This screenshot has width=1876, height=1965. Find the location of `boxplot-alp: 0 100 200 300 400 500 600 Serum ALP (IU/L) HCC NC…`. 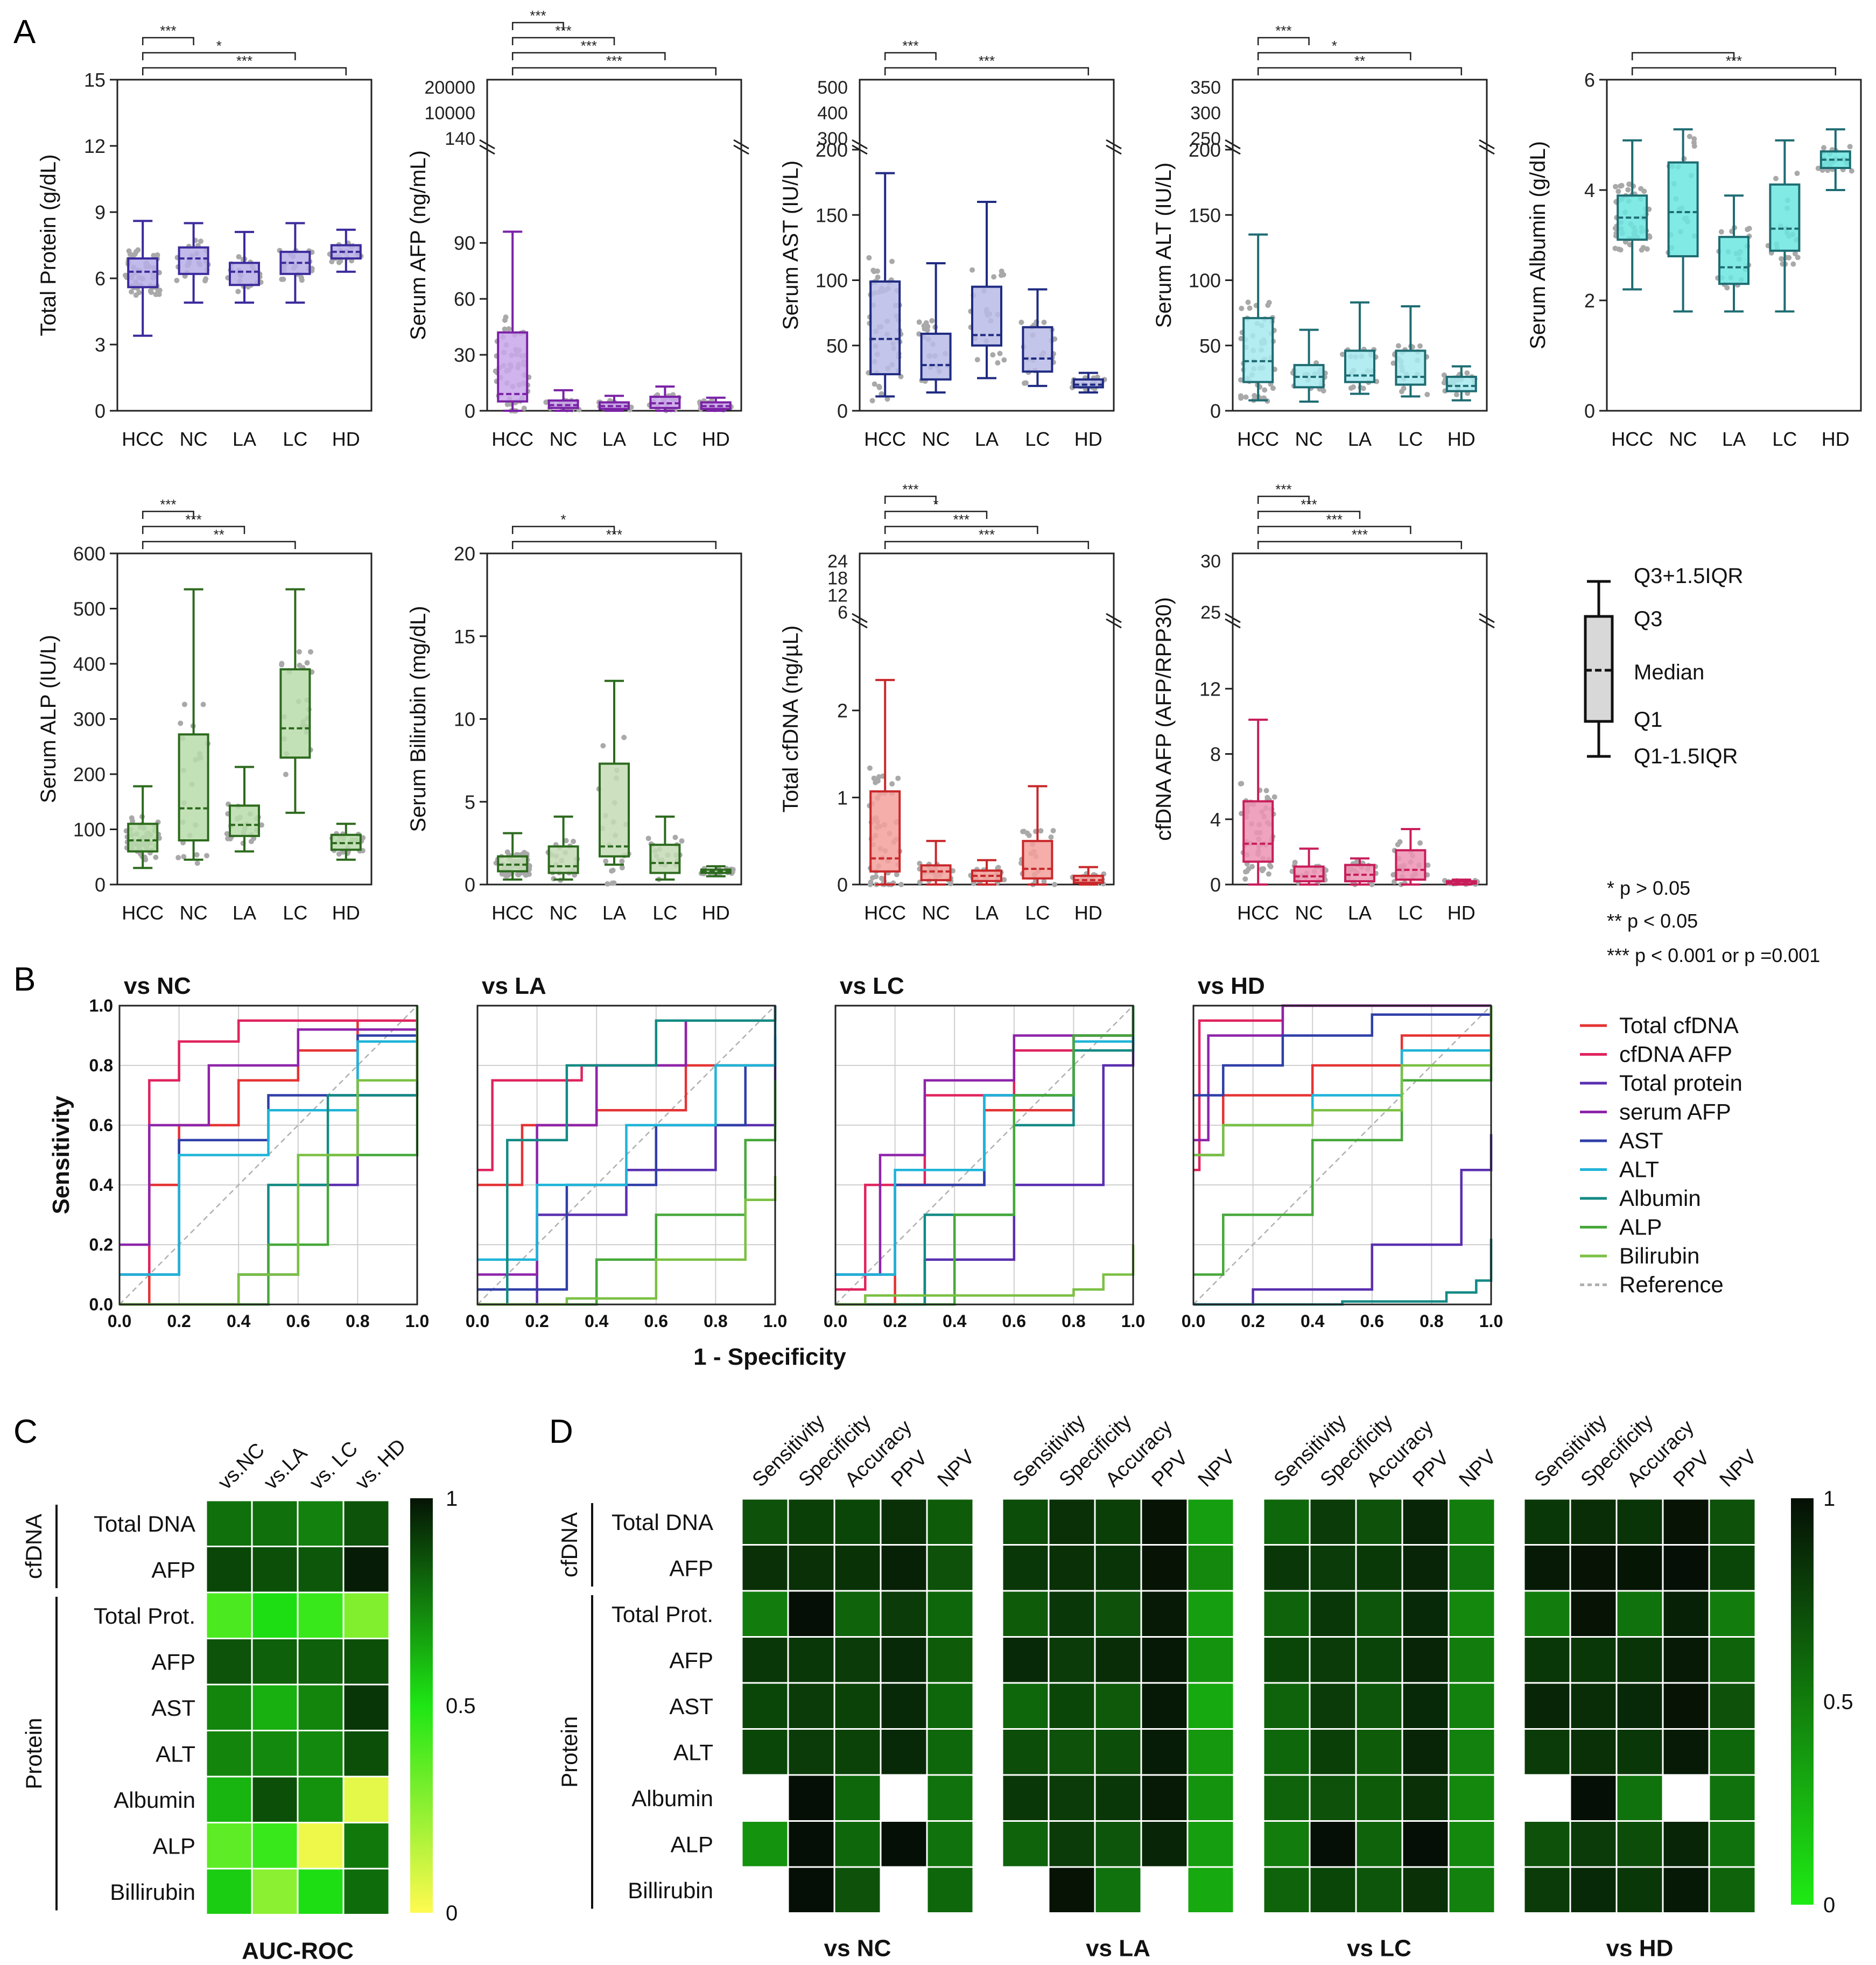

boxplot-alp: 0 100 200 300 400 500 600 Serum ALP (IU/L) HCC NC… is located at coordinates (205, 710).